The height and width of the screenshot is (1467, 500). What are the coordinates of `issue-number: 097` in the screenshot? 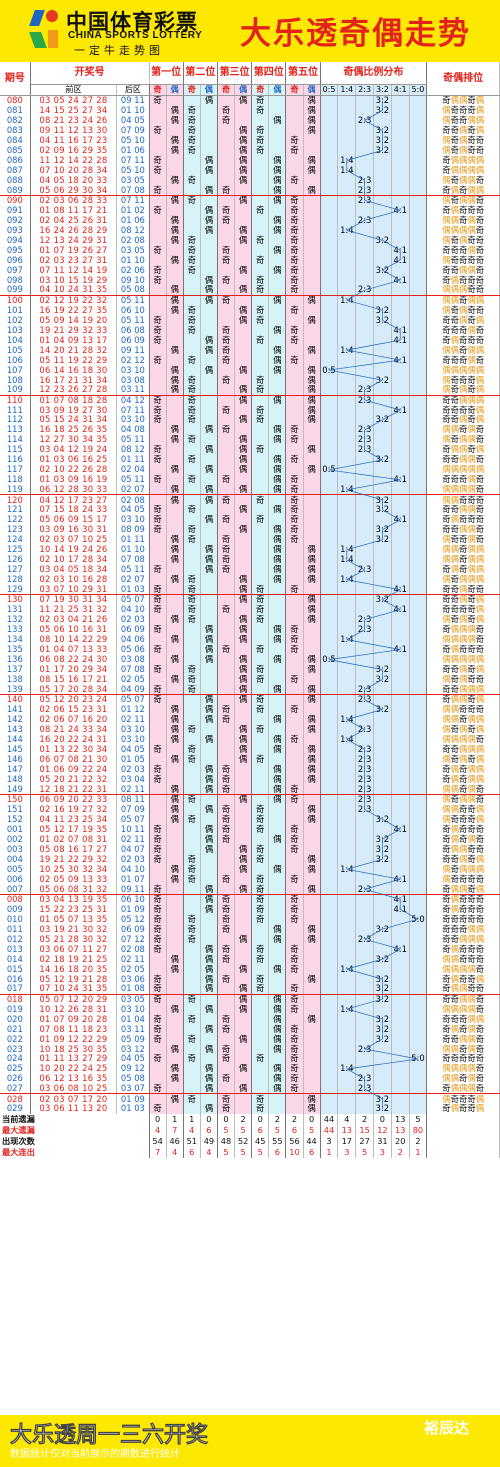 It's located at (15, 270).